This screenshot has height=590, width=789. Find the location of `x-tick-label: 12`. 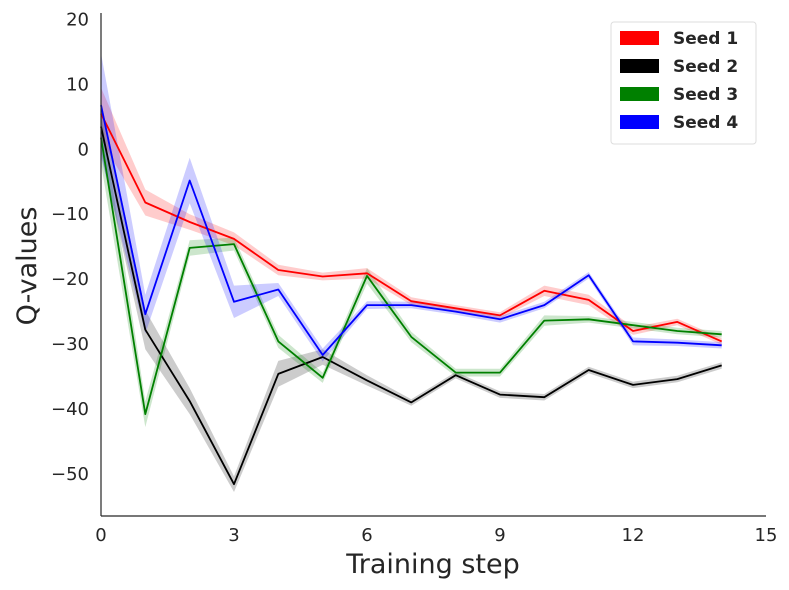

x-tick-label: 12 is located at coordinates (633, 535).